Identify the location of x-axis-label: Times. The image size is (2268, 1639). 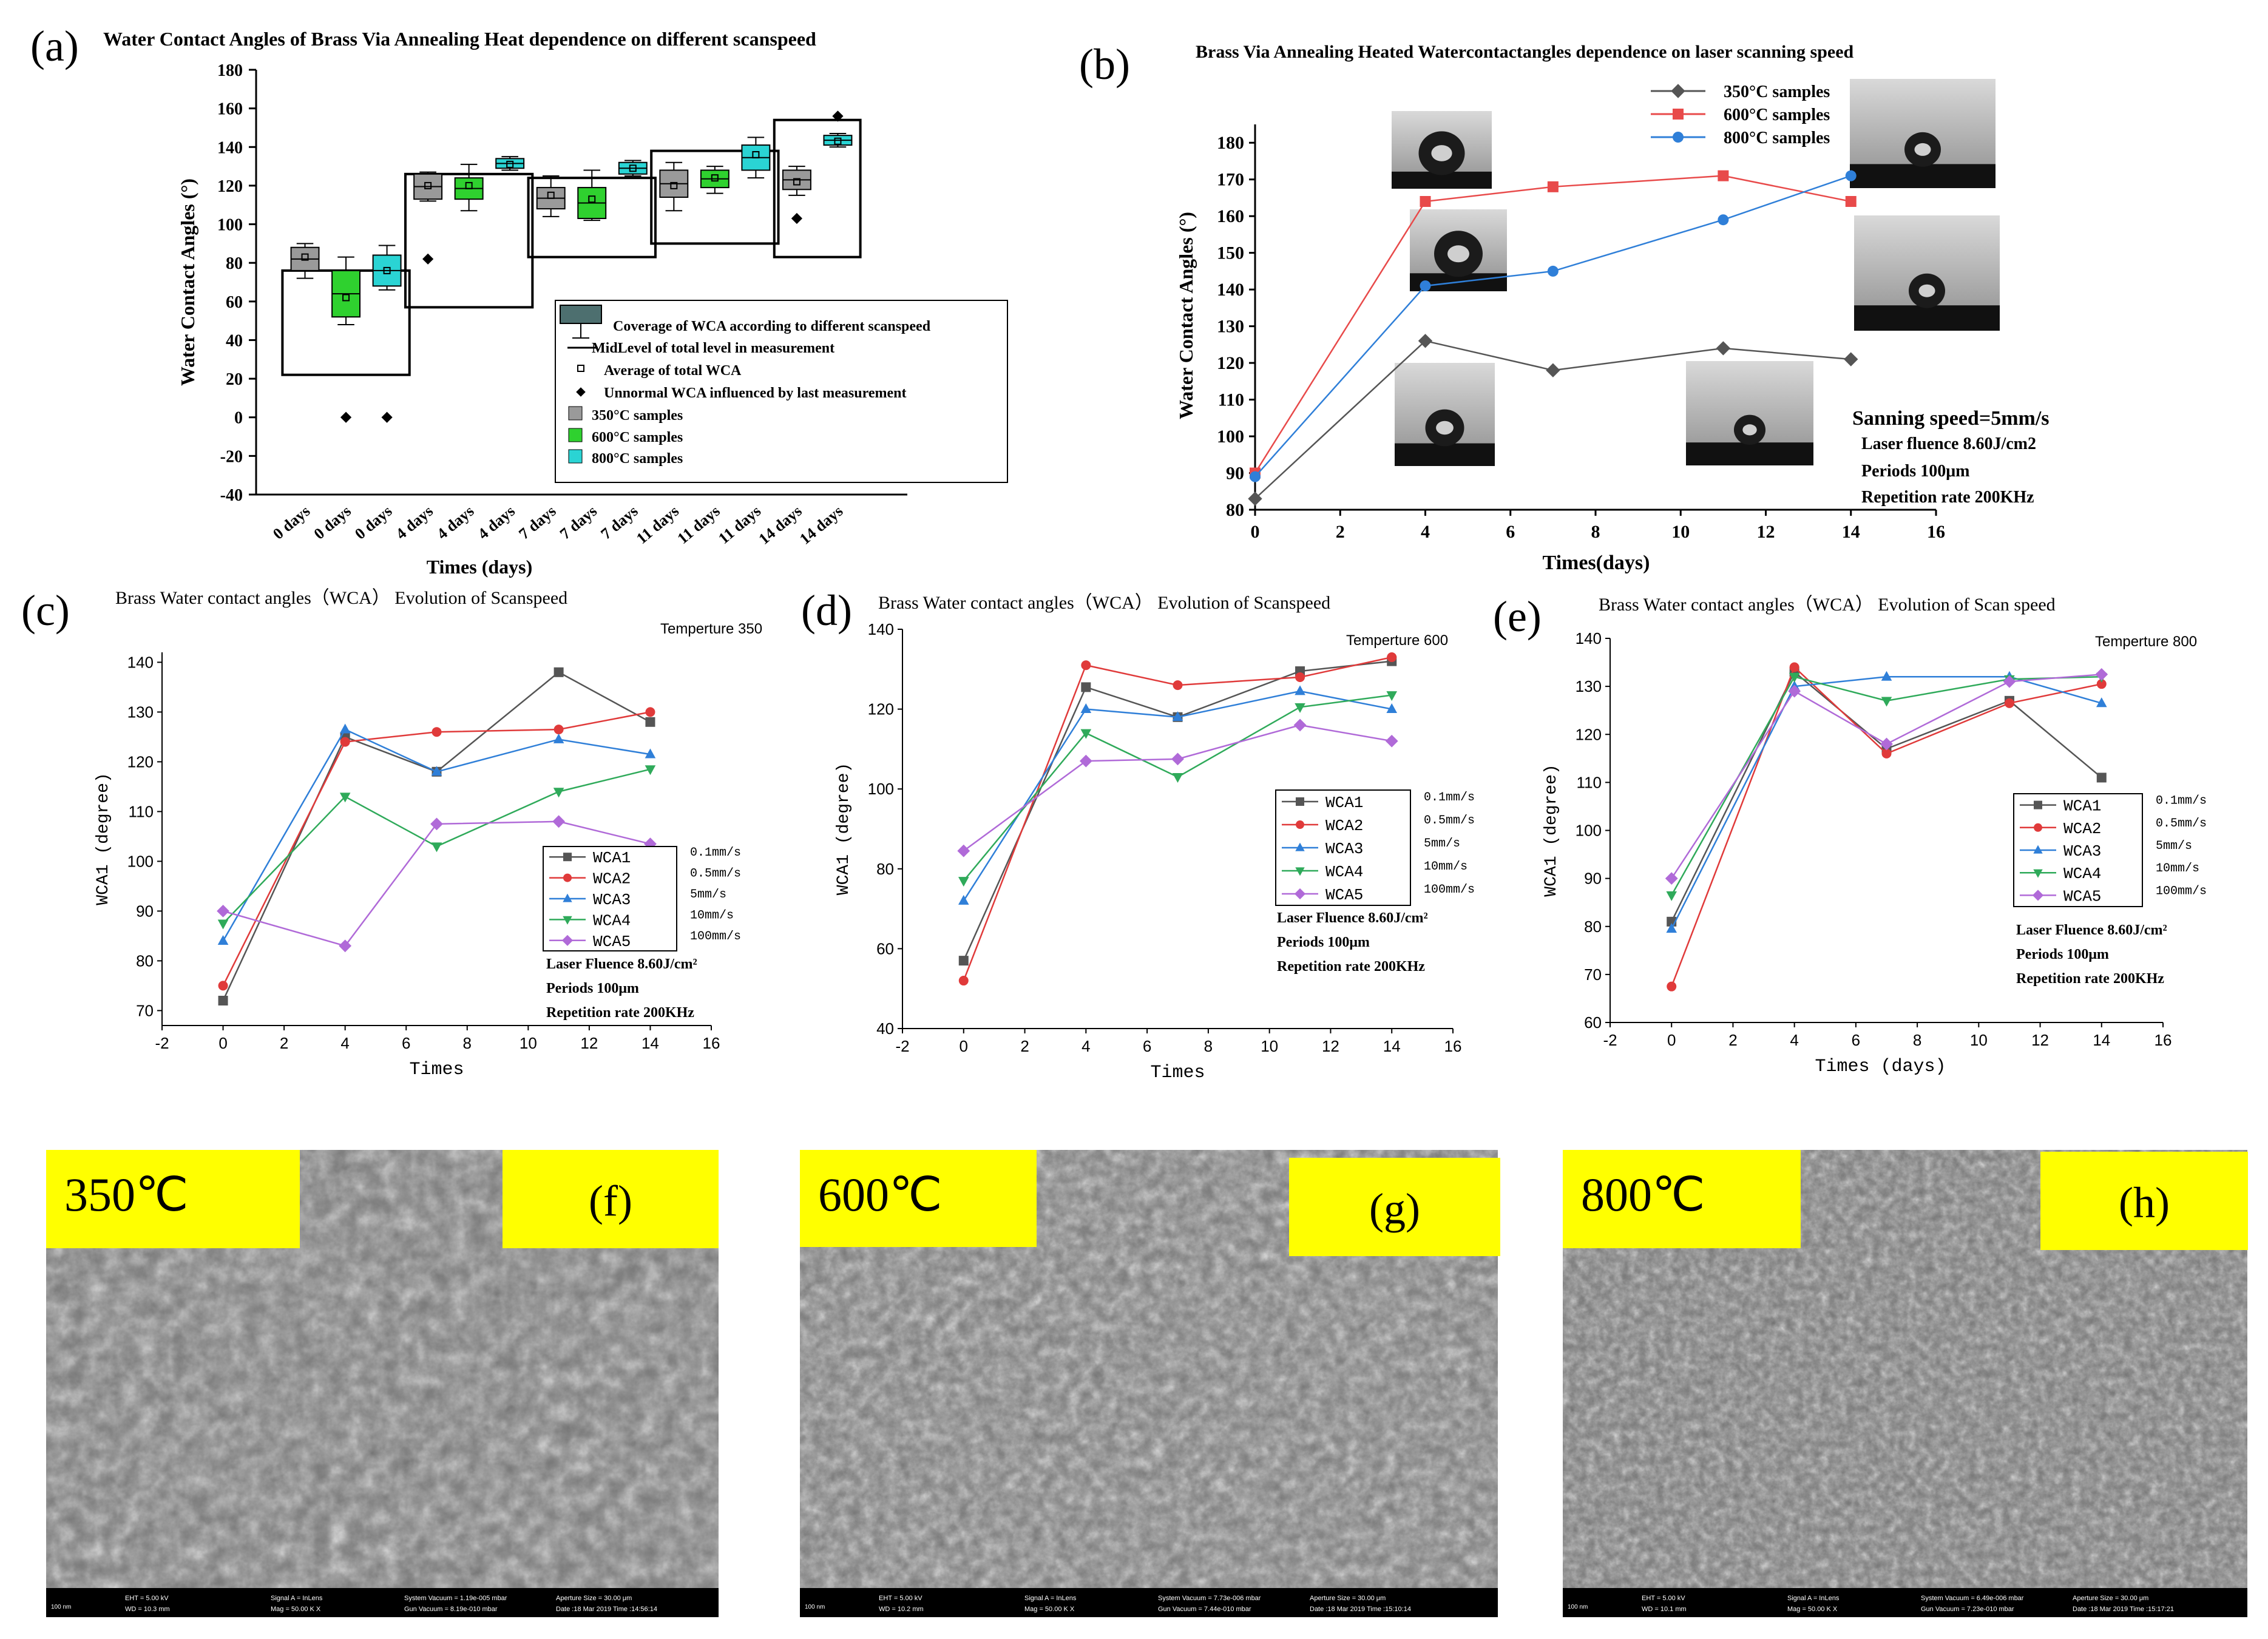
(1177, 1073).